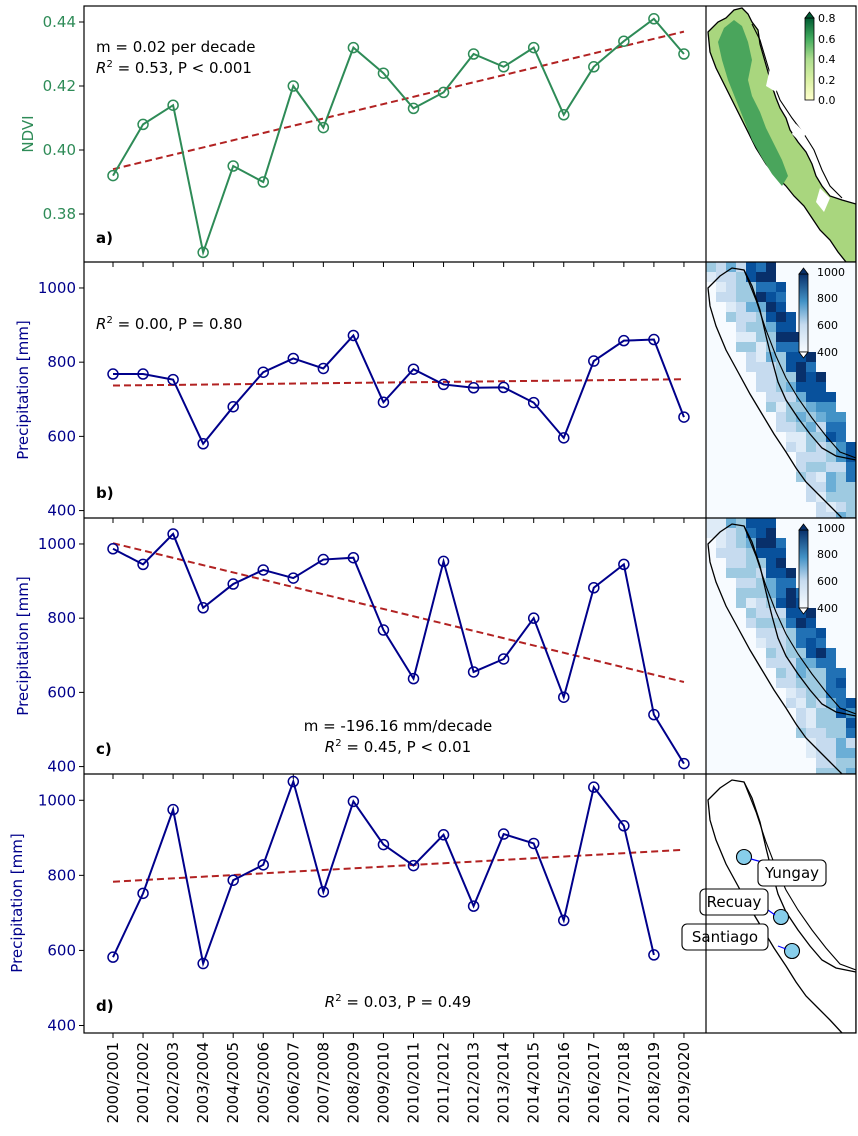 This screenshot has width=858, height=1136. I want to click on svg-text: Yungay, so click(791, 873).